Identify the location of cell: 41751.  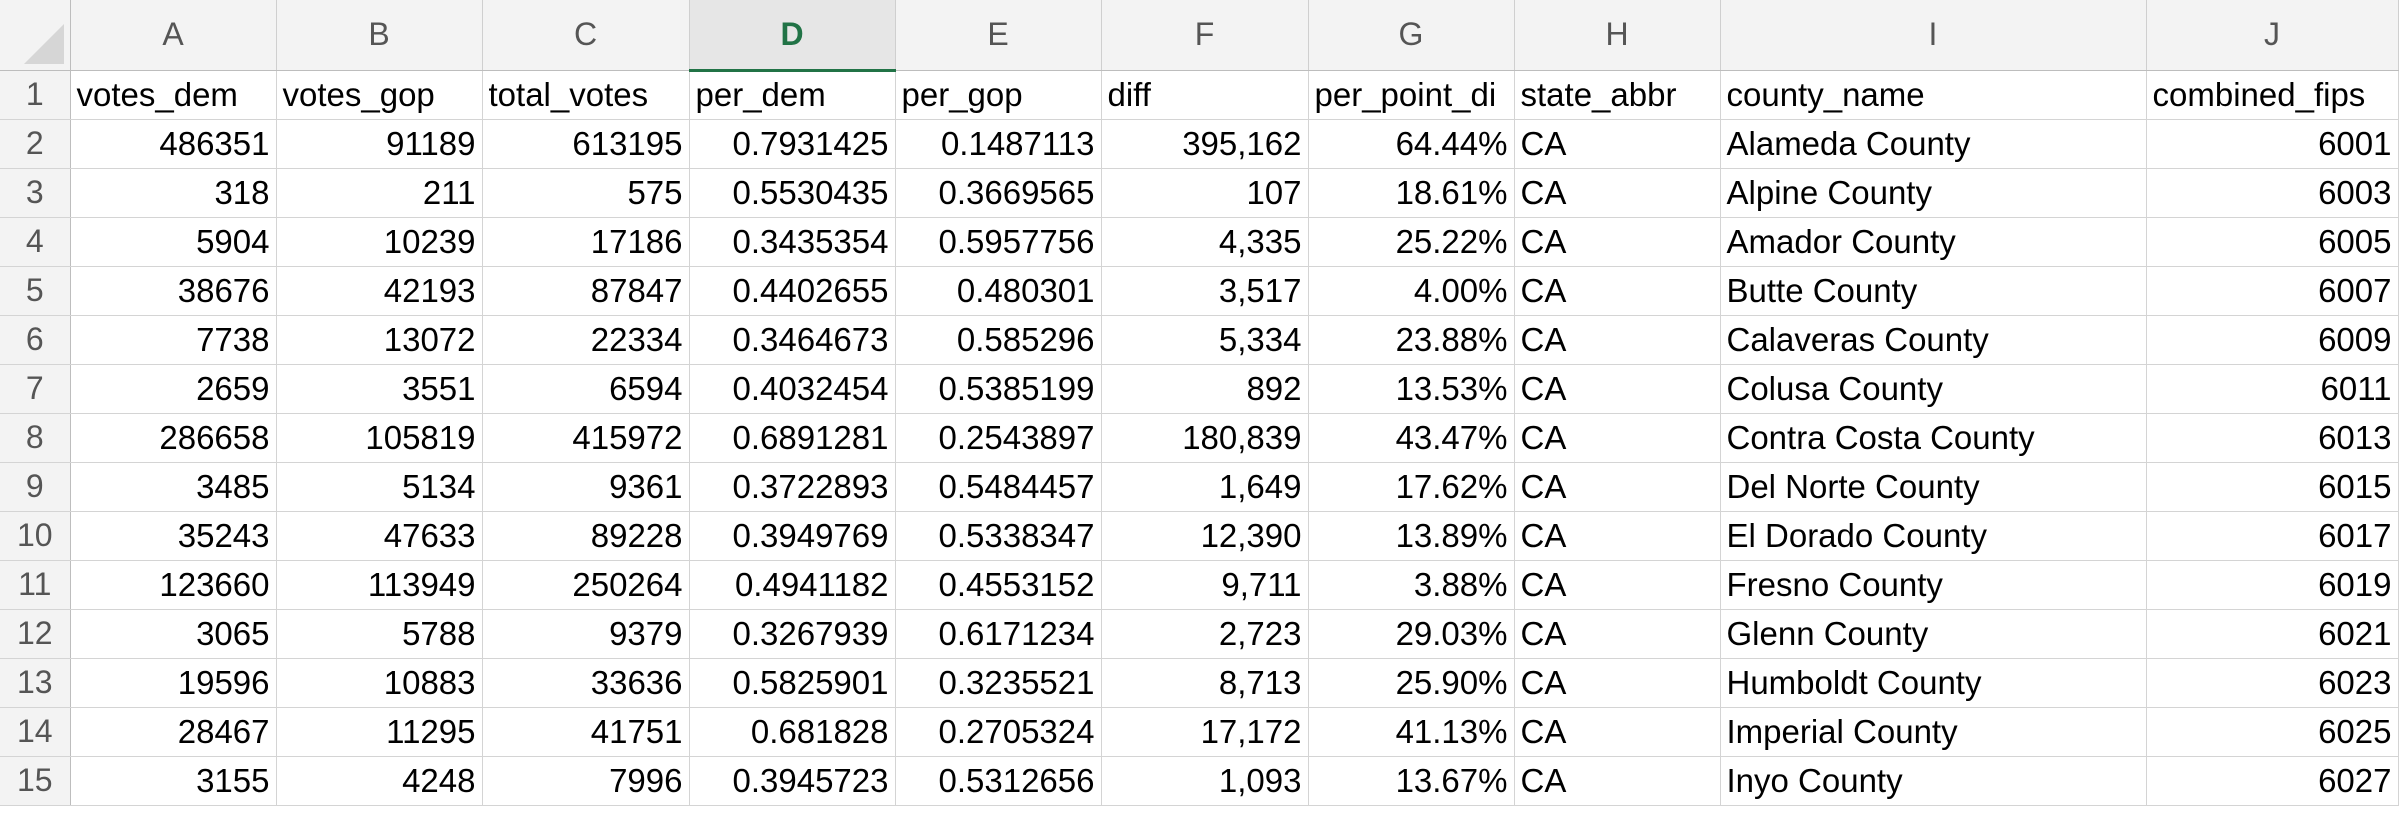
(586, 732).